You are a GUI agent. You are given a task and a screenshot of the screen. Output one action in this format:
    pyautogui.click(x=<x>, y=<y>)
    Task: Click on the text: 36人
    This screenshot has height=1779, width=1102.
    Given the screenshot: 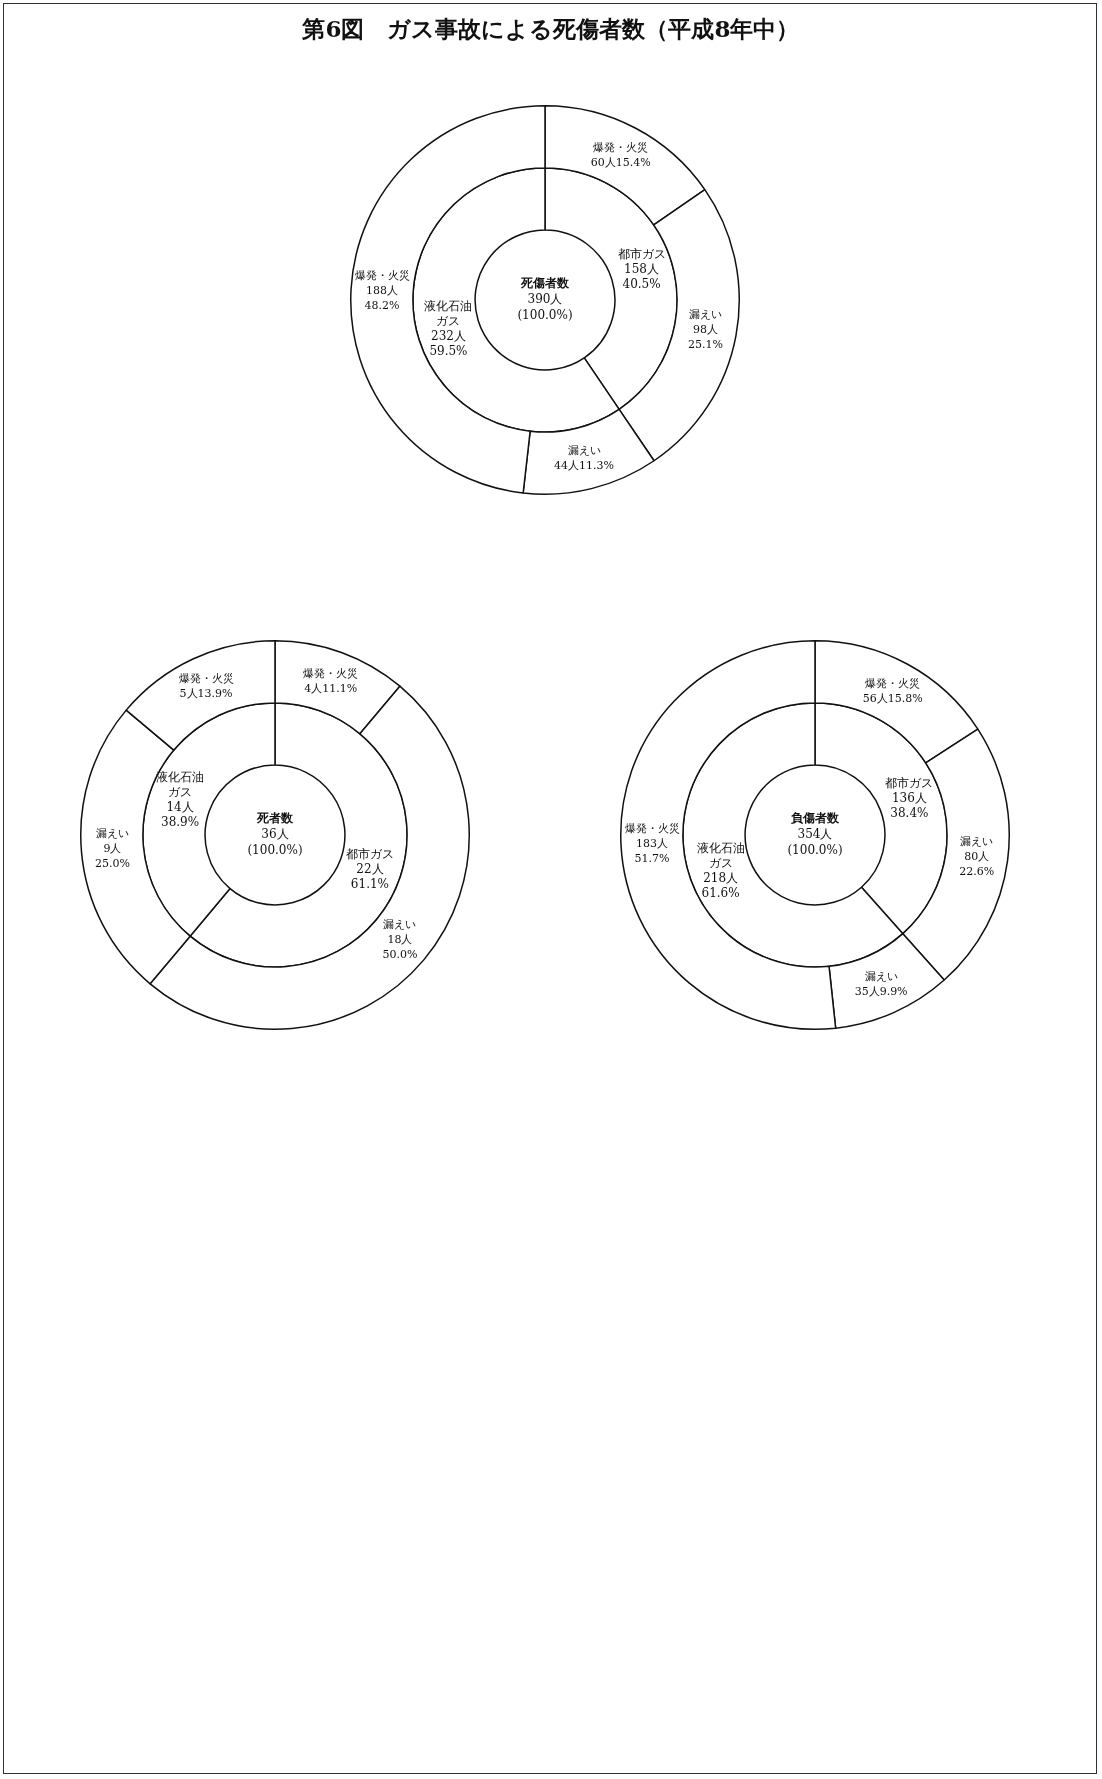 What is the action you would take?
    pyautogui.click(x=275, y=834)
    